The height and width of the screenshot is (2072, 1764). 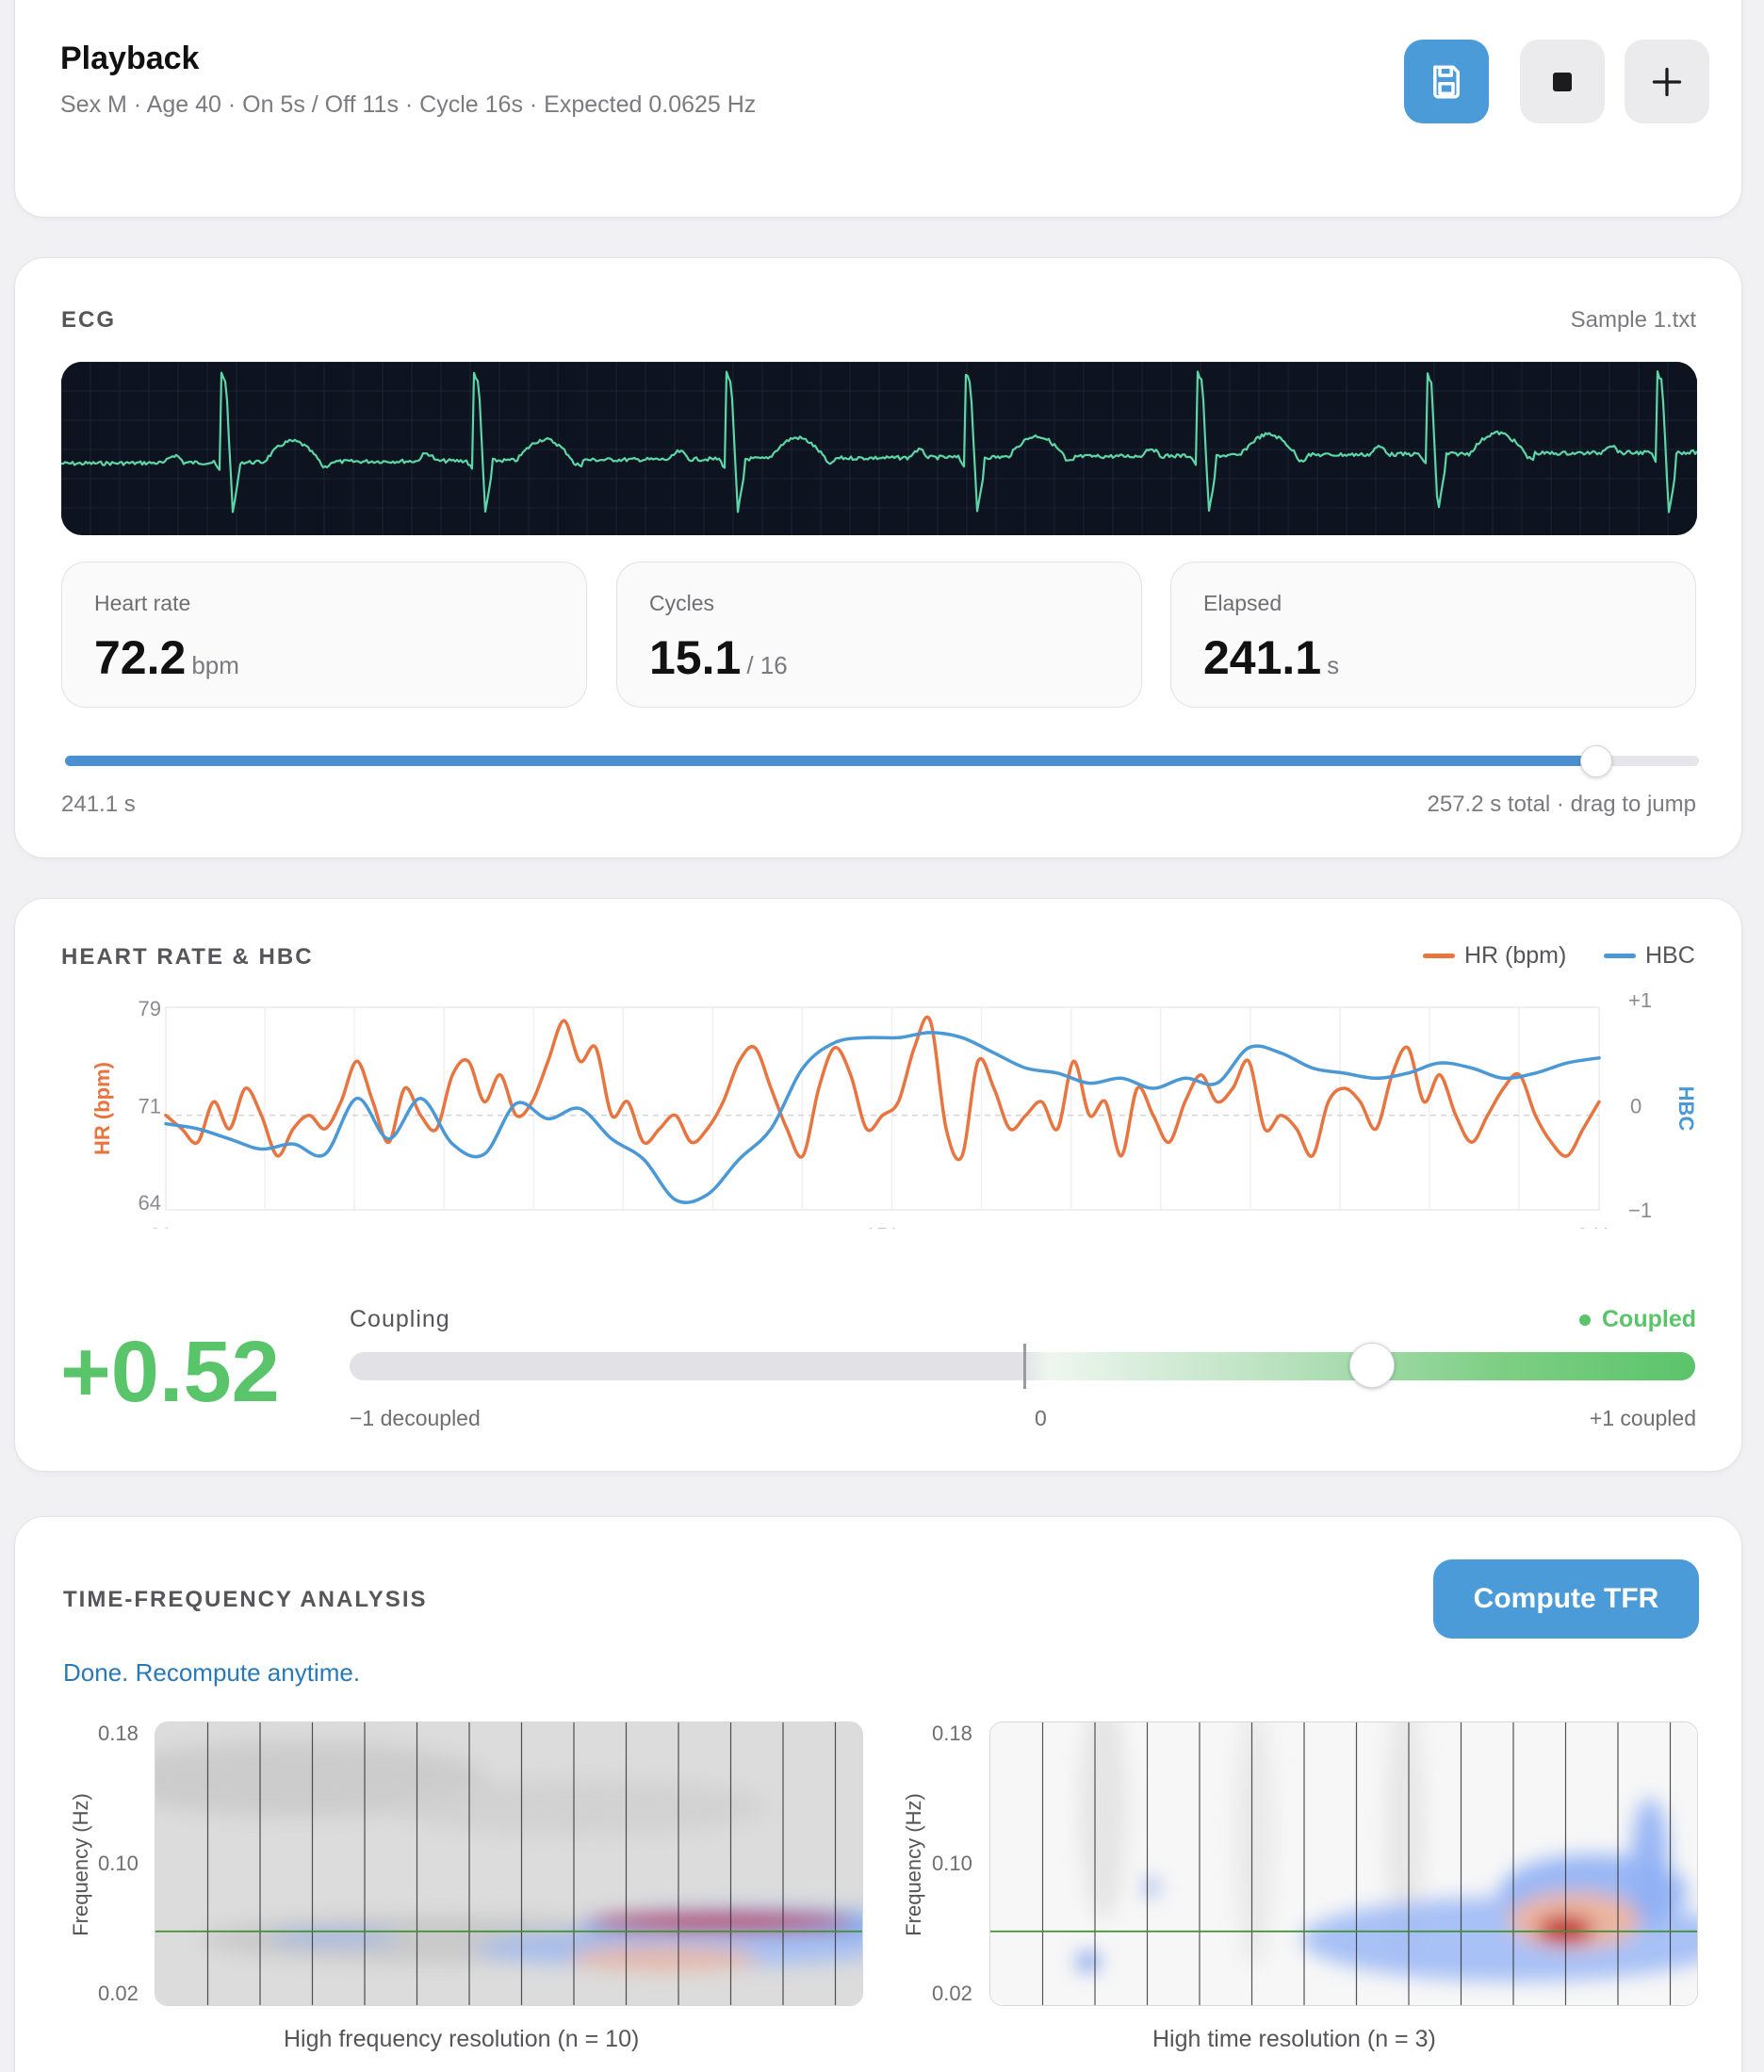 I want to click on y-right-tick: +1, so click(x=1640, y=1003).